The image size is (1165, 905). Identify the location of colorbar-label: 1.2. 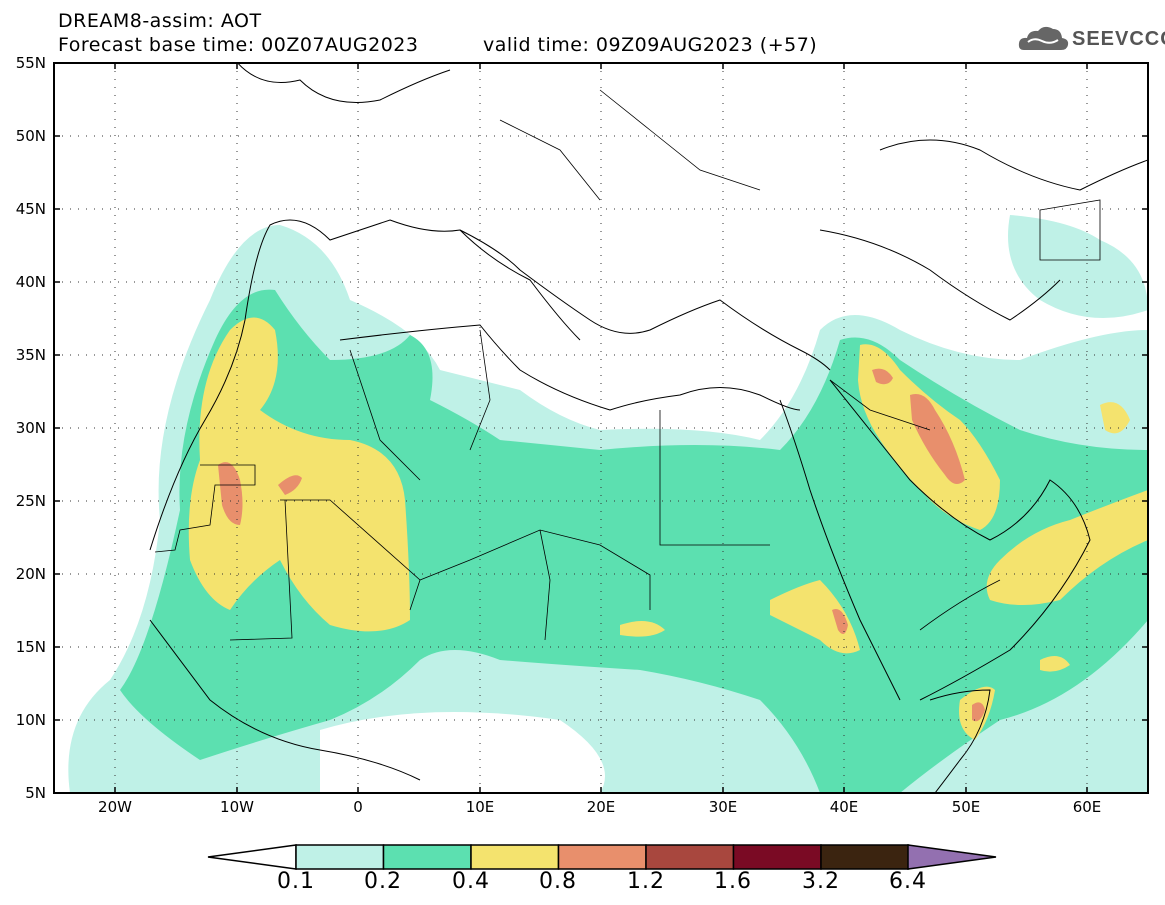
(646, 881).